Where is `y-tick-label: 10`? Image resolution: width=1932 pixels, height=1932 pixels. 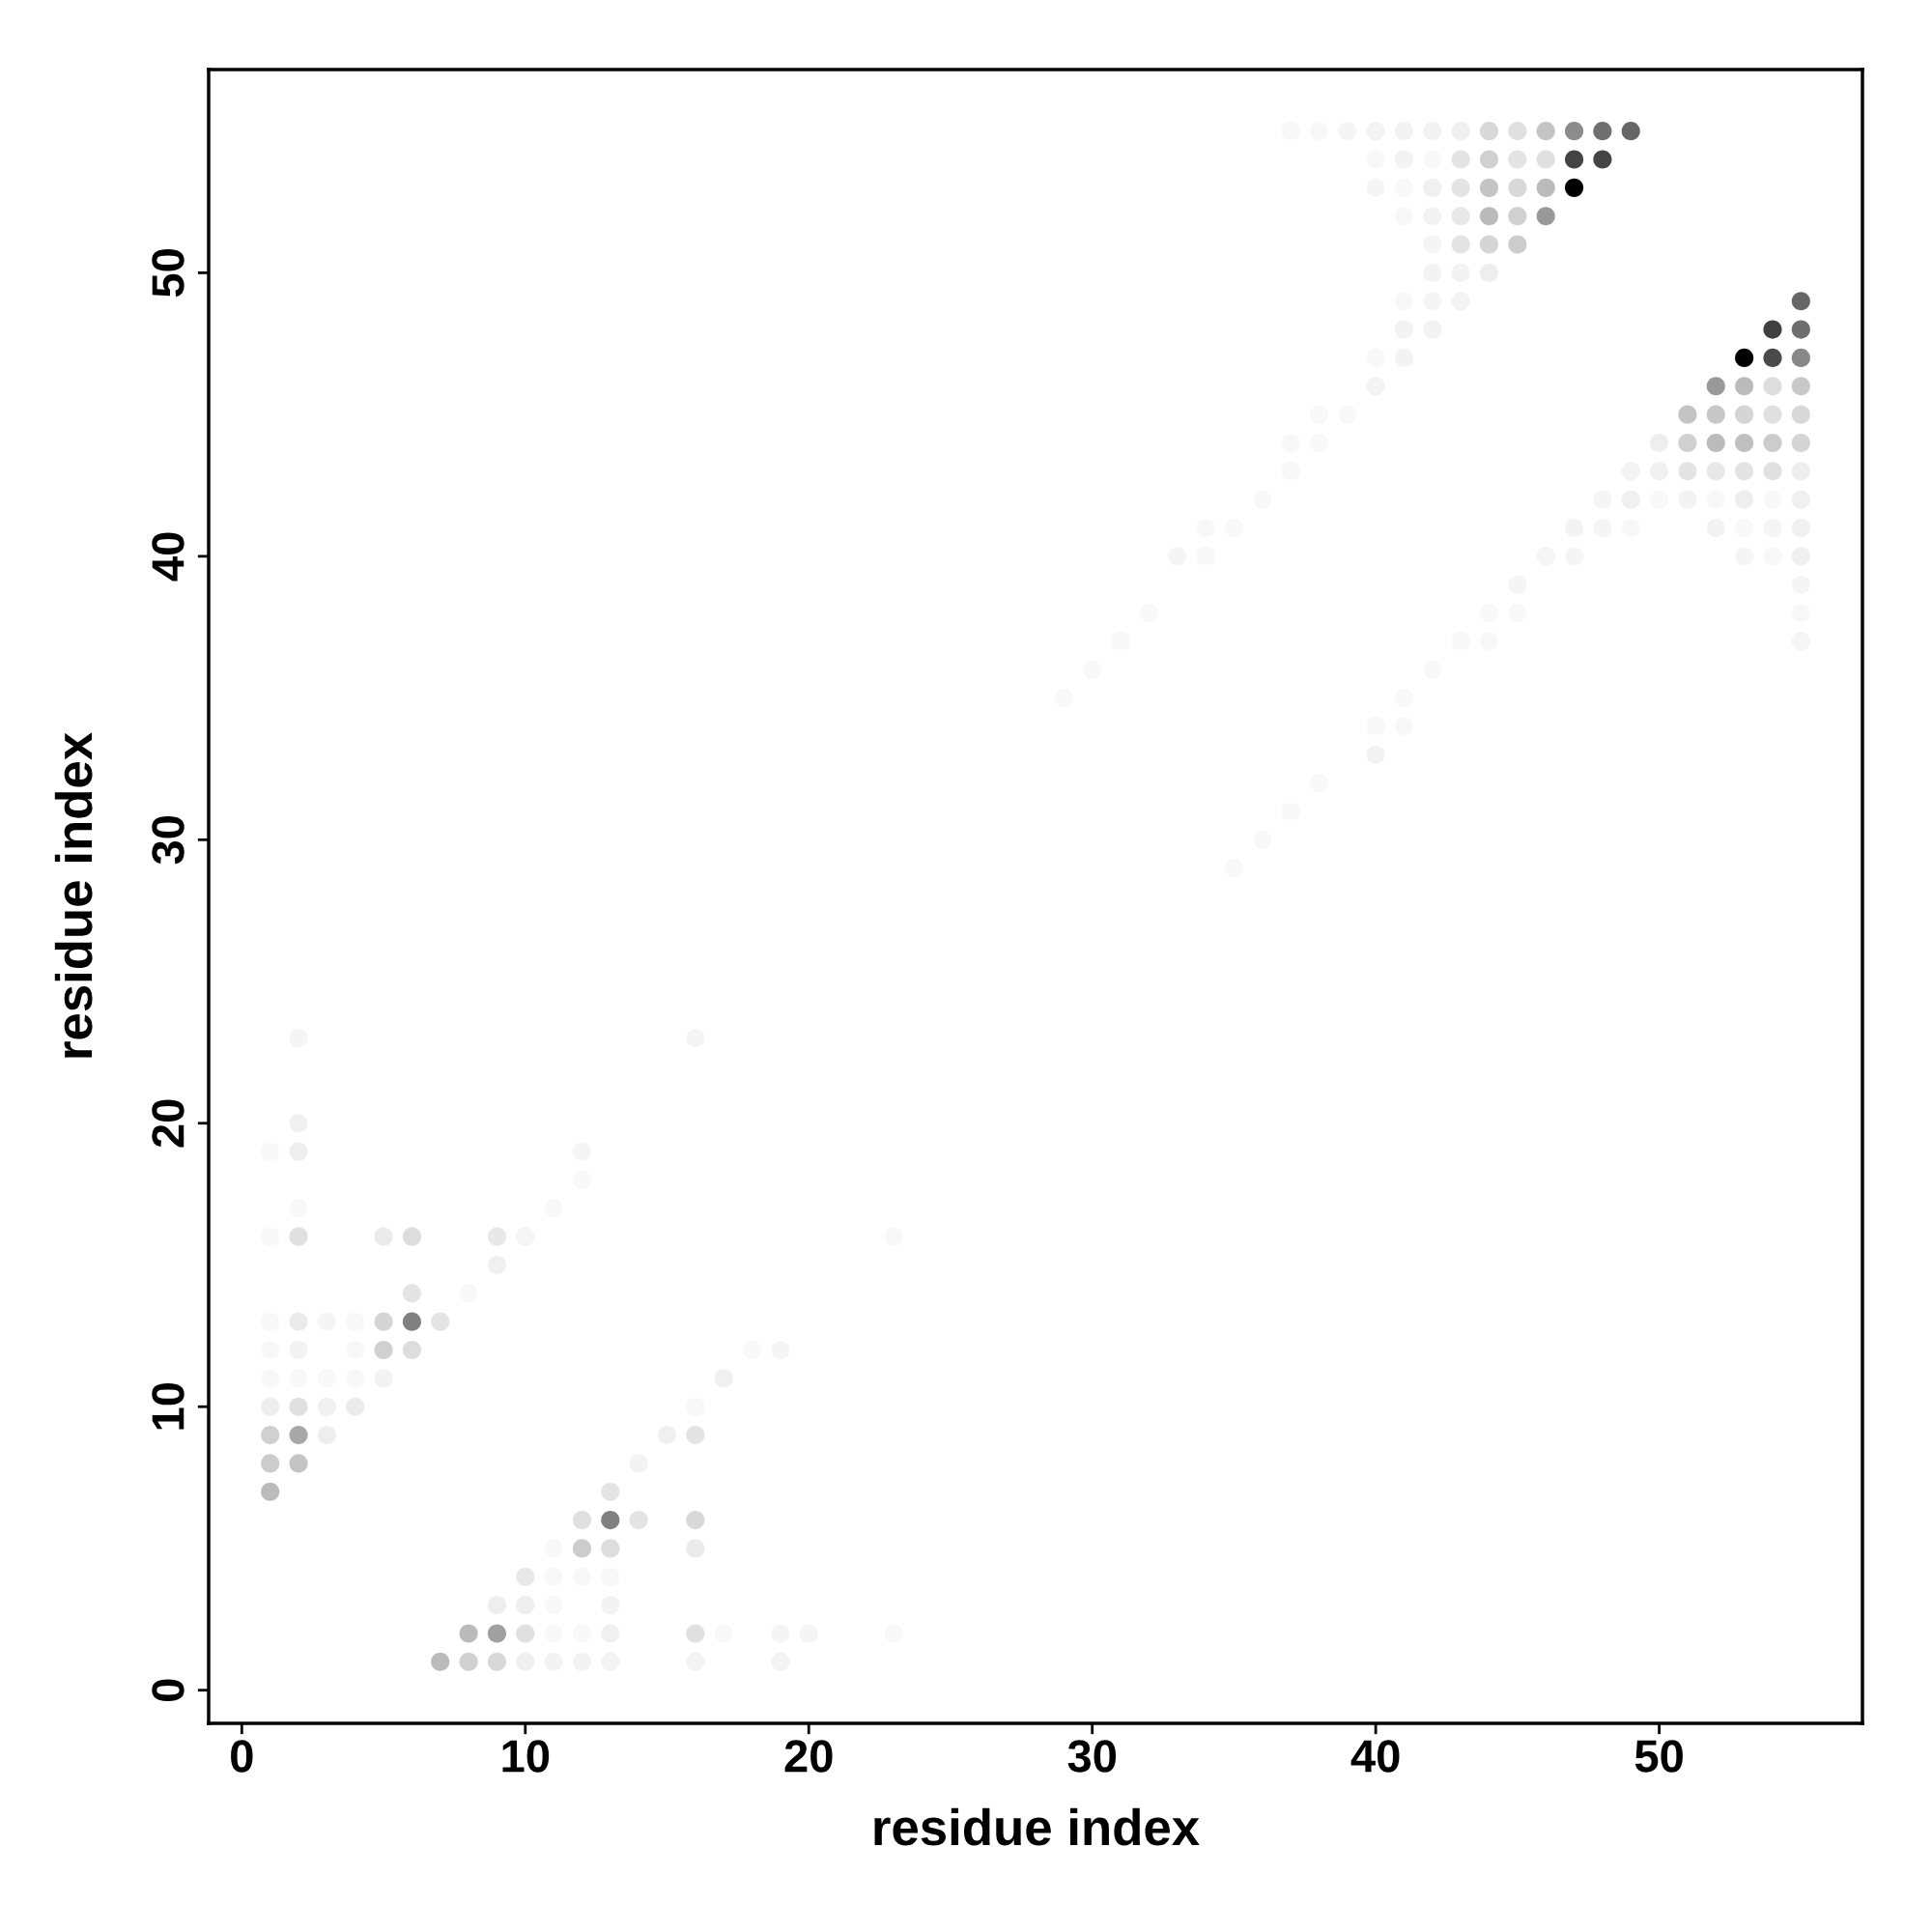
y-tick-label: 10 is located at coordinates (168, 1406).